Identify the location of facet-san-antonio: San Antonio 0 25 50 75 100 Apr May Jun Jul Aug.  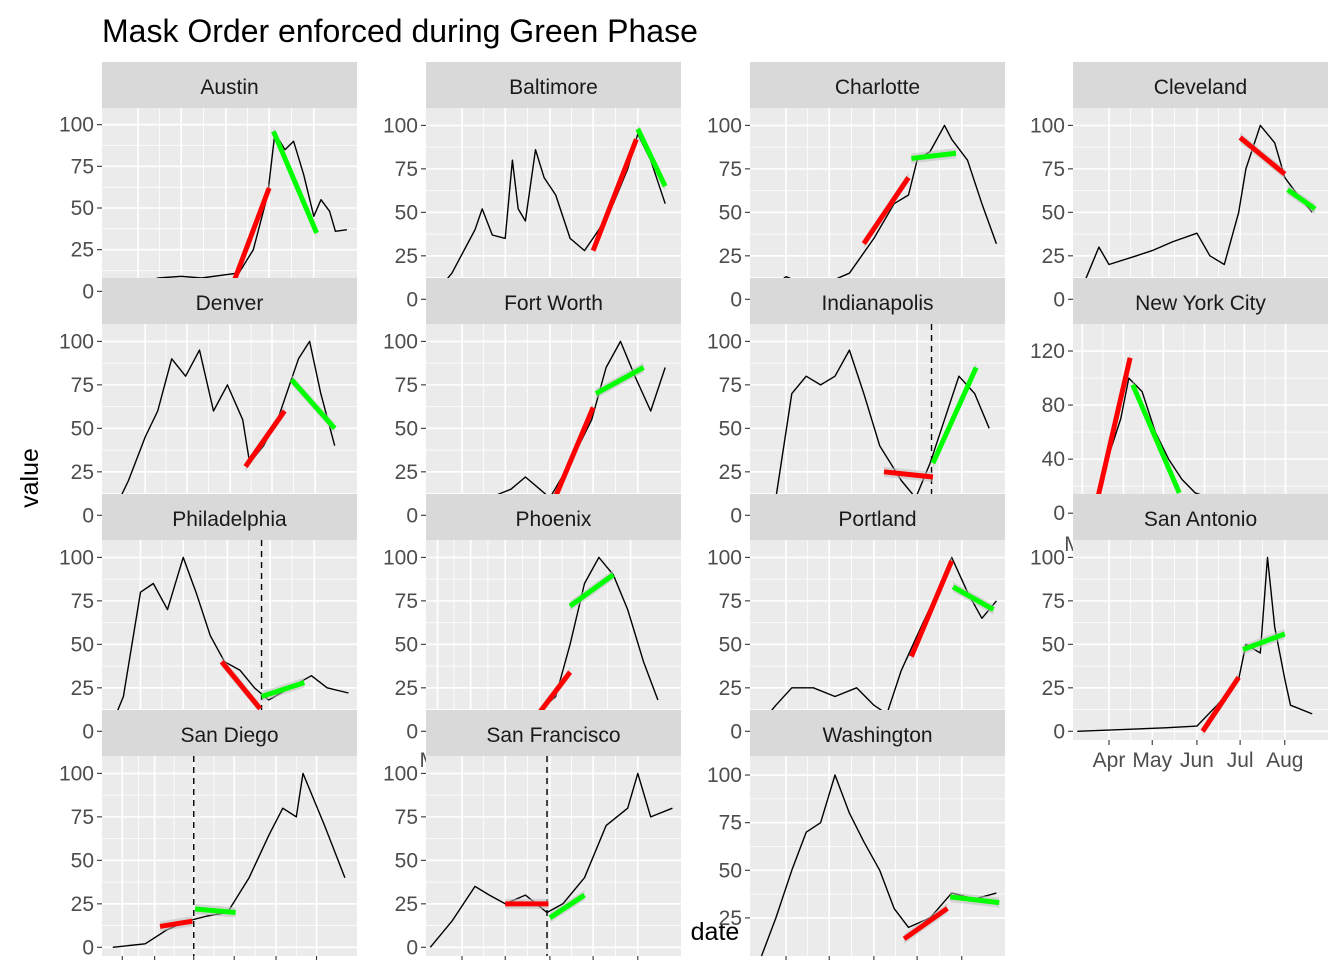
(1179, 633).